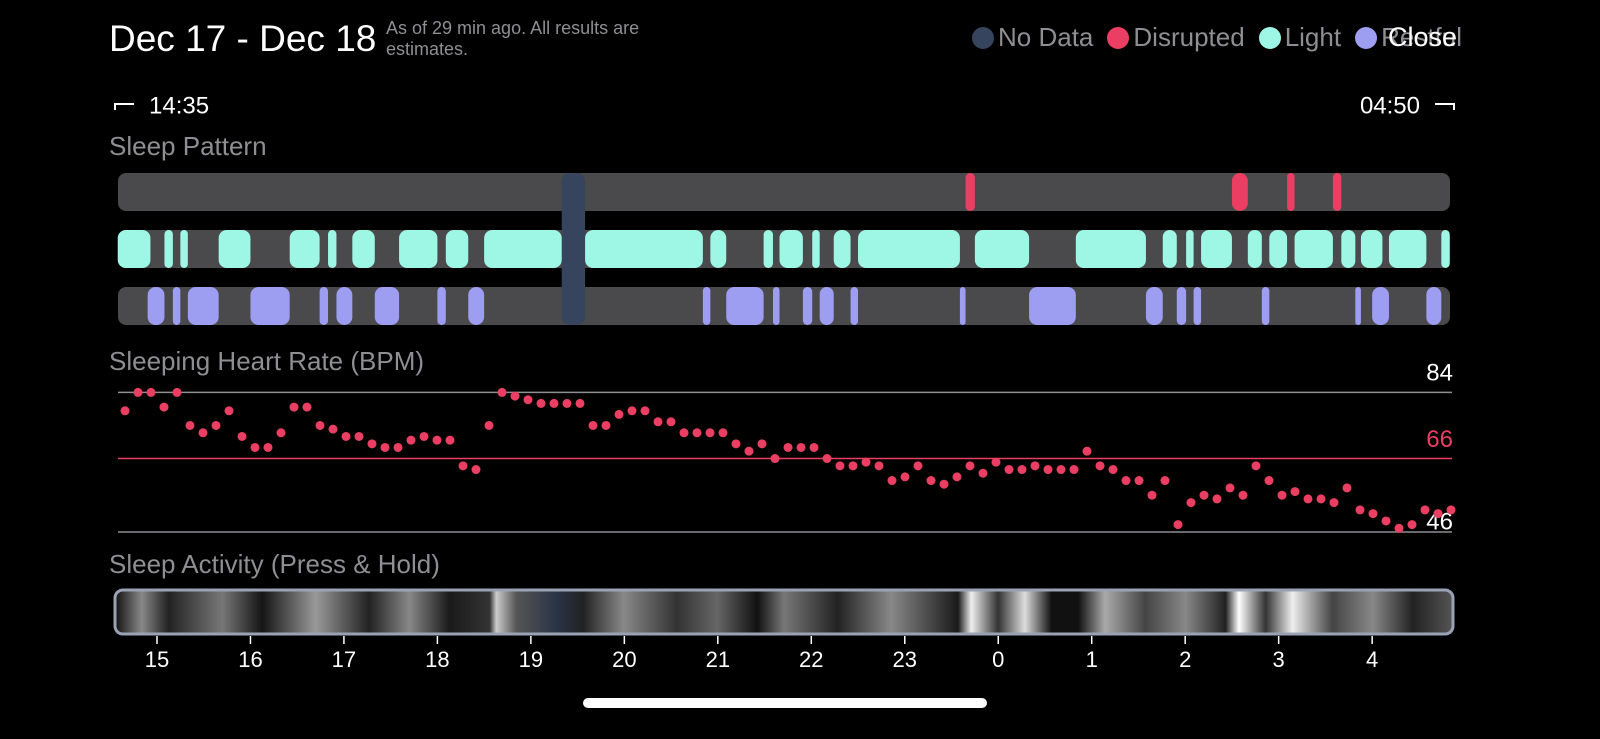  I want to click on x-tick-label: 22, so click(811, 659).